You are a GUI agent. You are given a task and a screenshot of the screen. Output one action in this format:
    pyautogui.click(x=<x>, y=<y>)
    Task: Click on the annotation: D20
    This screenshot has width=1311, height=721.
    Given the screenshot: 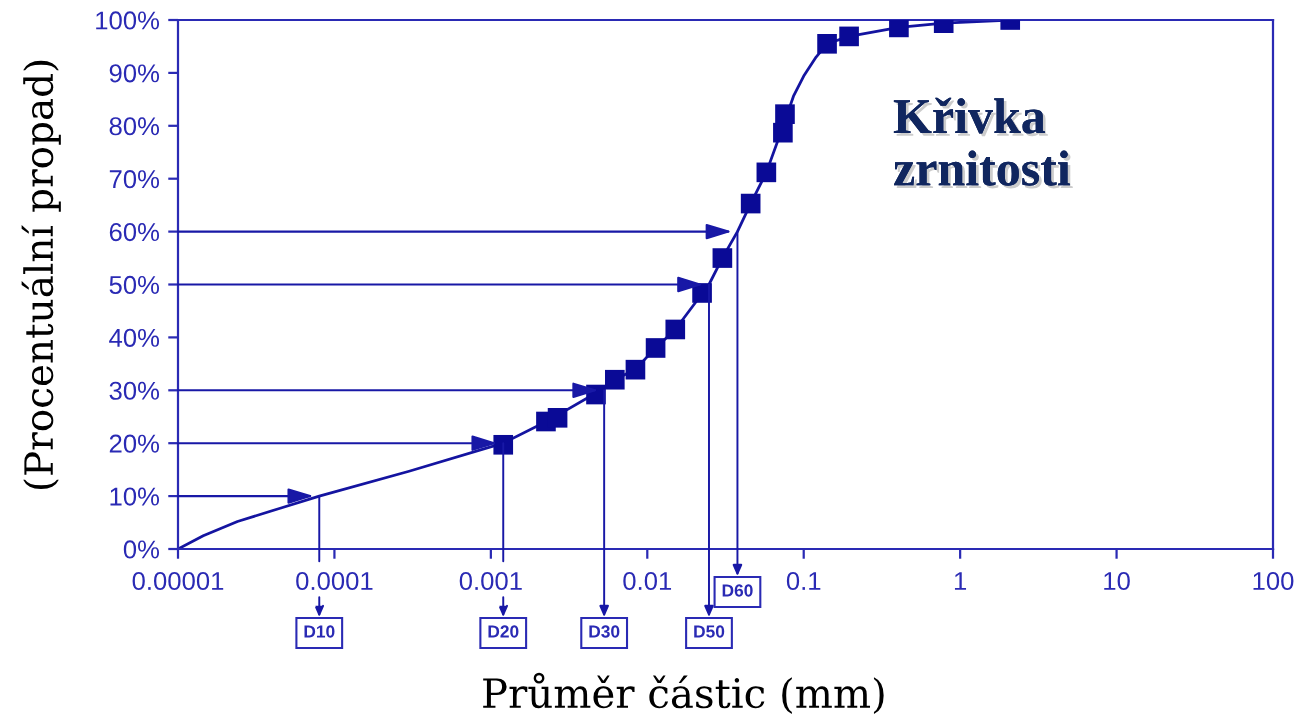 What is the action you would take?
    pyautogui.click(x=503, y=631)
    